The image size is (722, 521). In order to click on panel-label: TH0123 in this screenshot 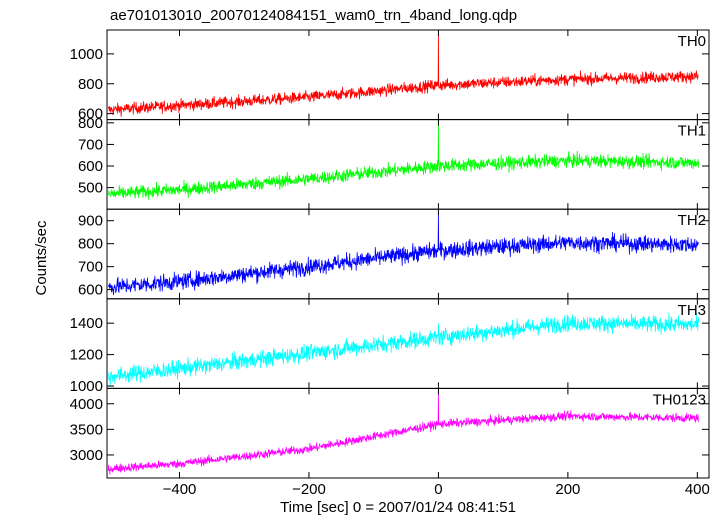, I will do `click(679, 399)`.